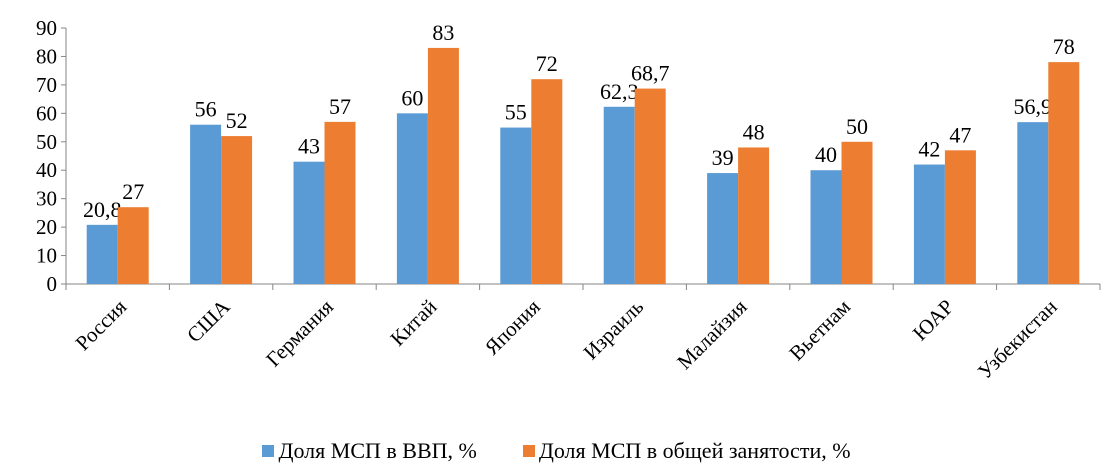 This screenshot has width=1113, height=472. Describe the element at coordinates (46, 170) in the screenshot. I see `y-tick-label: 40` at that location.